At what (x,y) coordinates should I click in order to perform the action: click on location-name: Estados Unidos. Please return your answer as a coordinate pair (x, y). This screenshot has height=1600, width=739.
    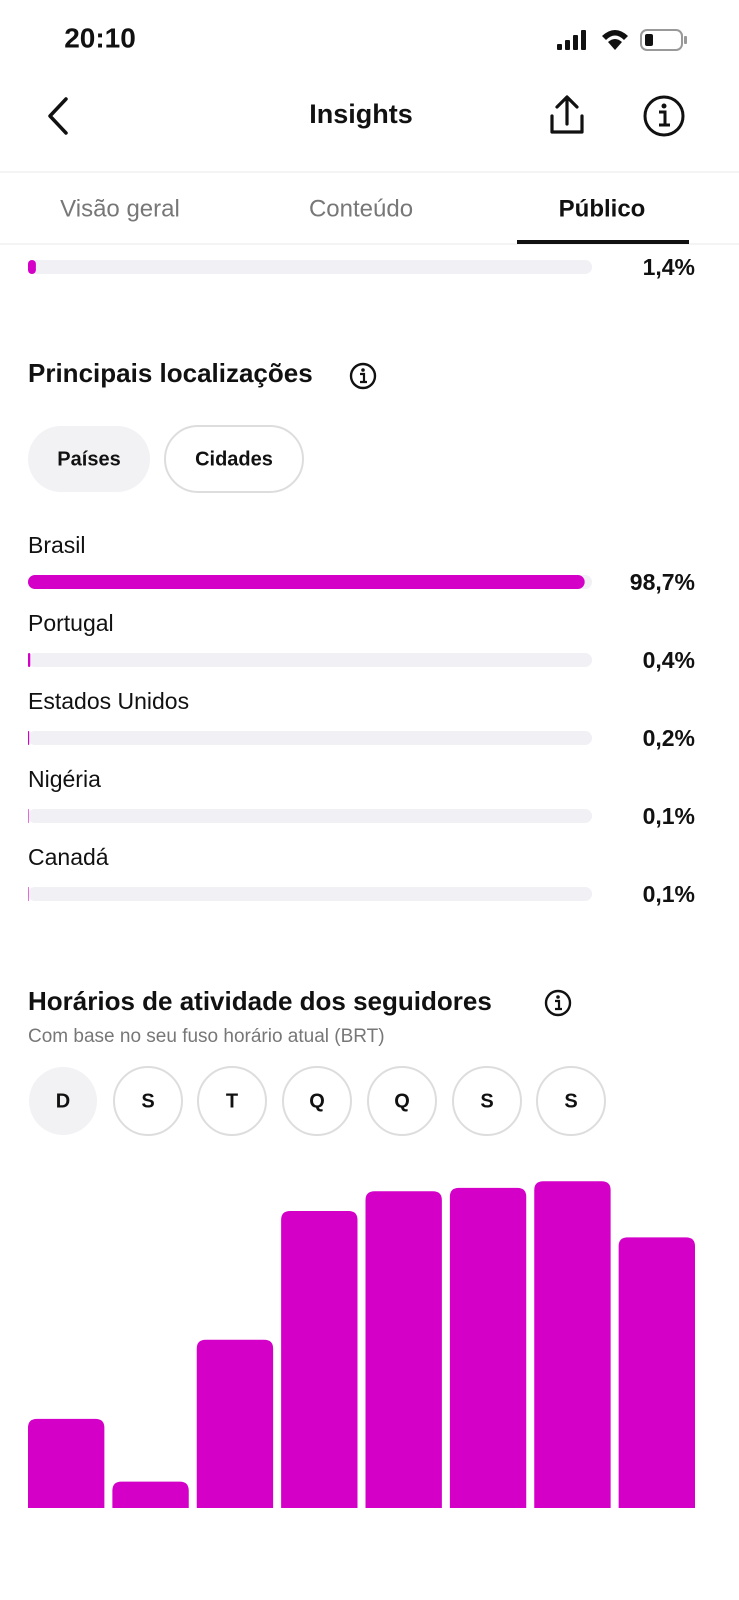
    Looking at the image, I should click on (108, 701).